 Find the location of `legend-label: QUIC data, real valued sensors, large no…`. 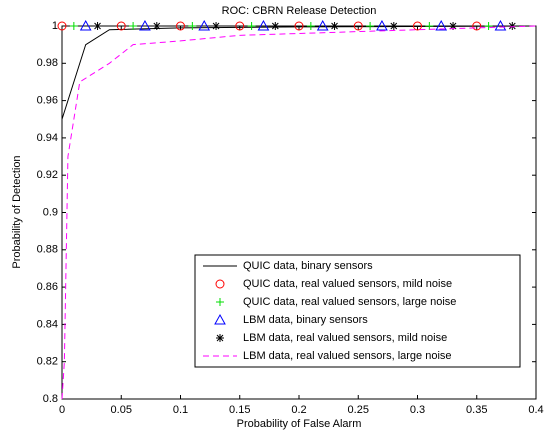

legend-label: QUIC data, real valued sensors, large no… is located at coordinates (349, 302).